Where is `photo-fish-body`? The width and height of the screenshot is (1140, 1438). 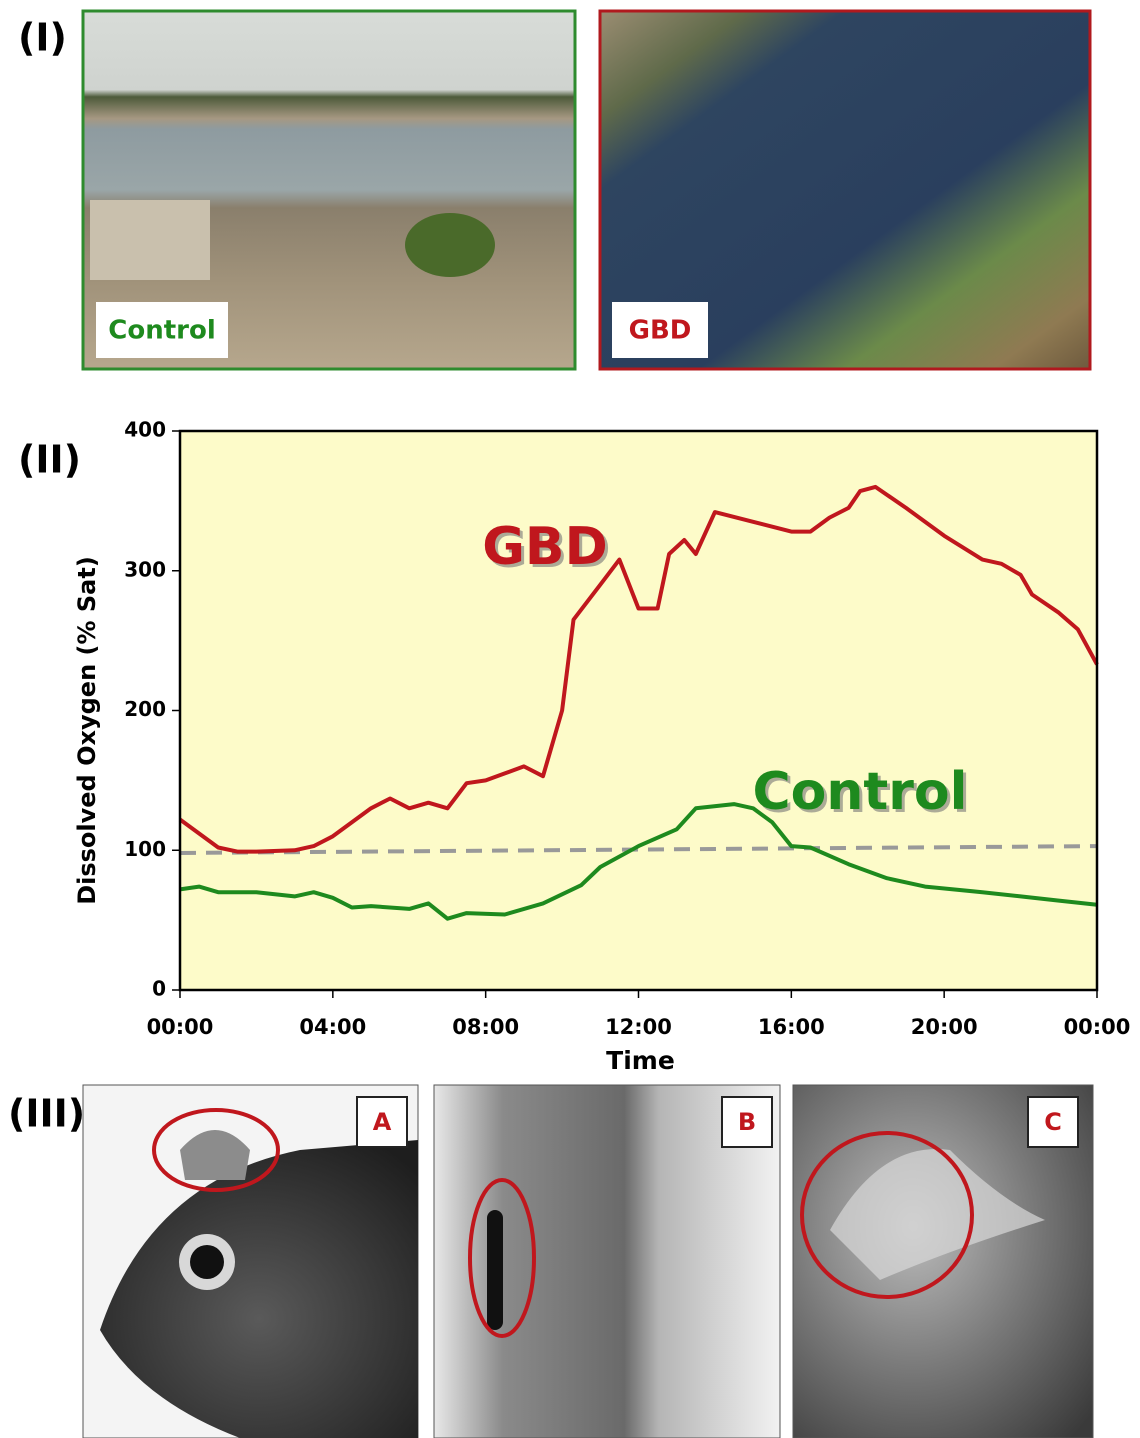
photo-fish-body is located at coordinates (259, 1289).